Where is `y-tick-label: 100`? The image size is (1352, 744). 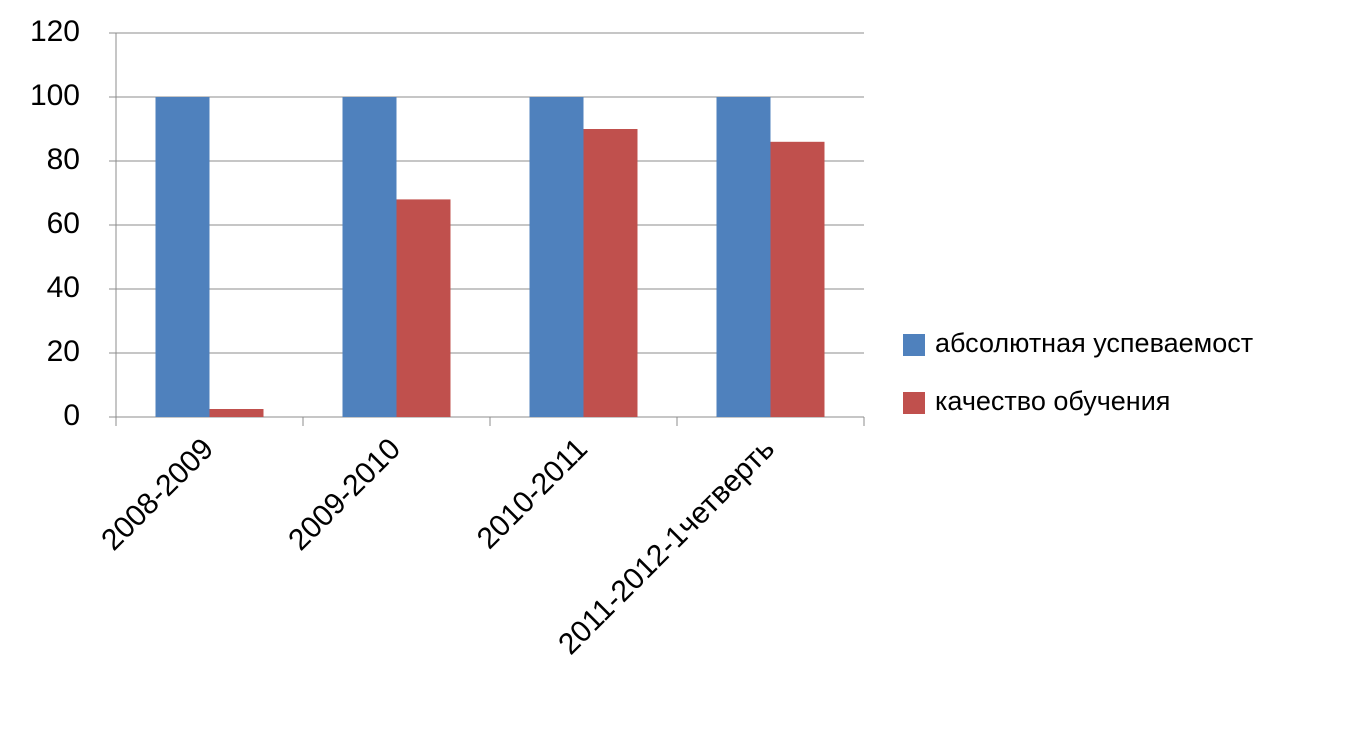 y-tick-label: 100 is located at coordinates (55, 95).